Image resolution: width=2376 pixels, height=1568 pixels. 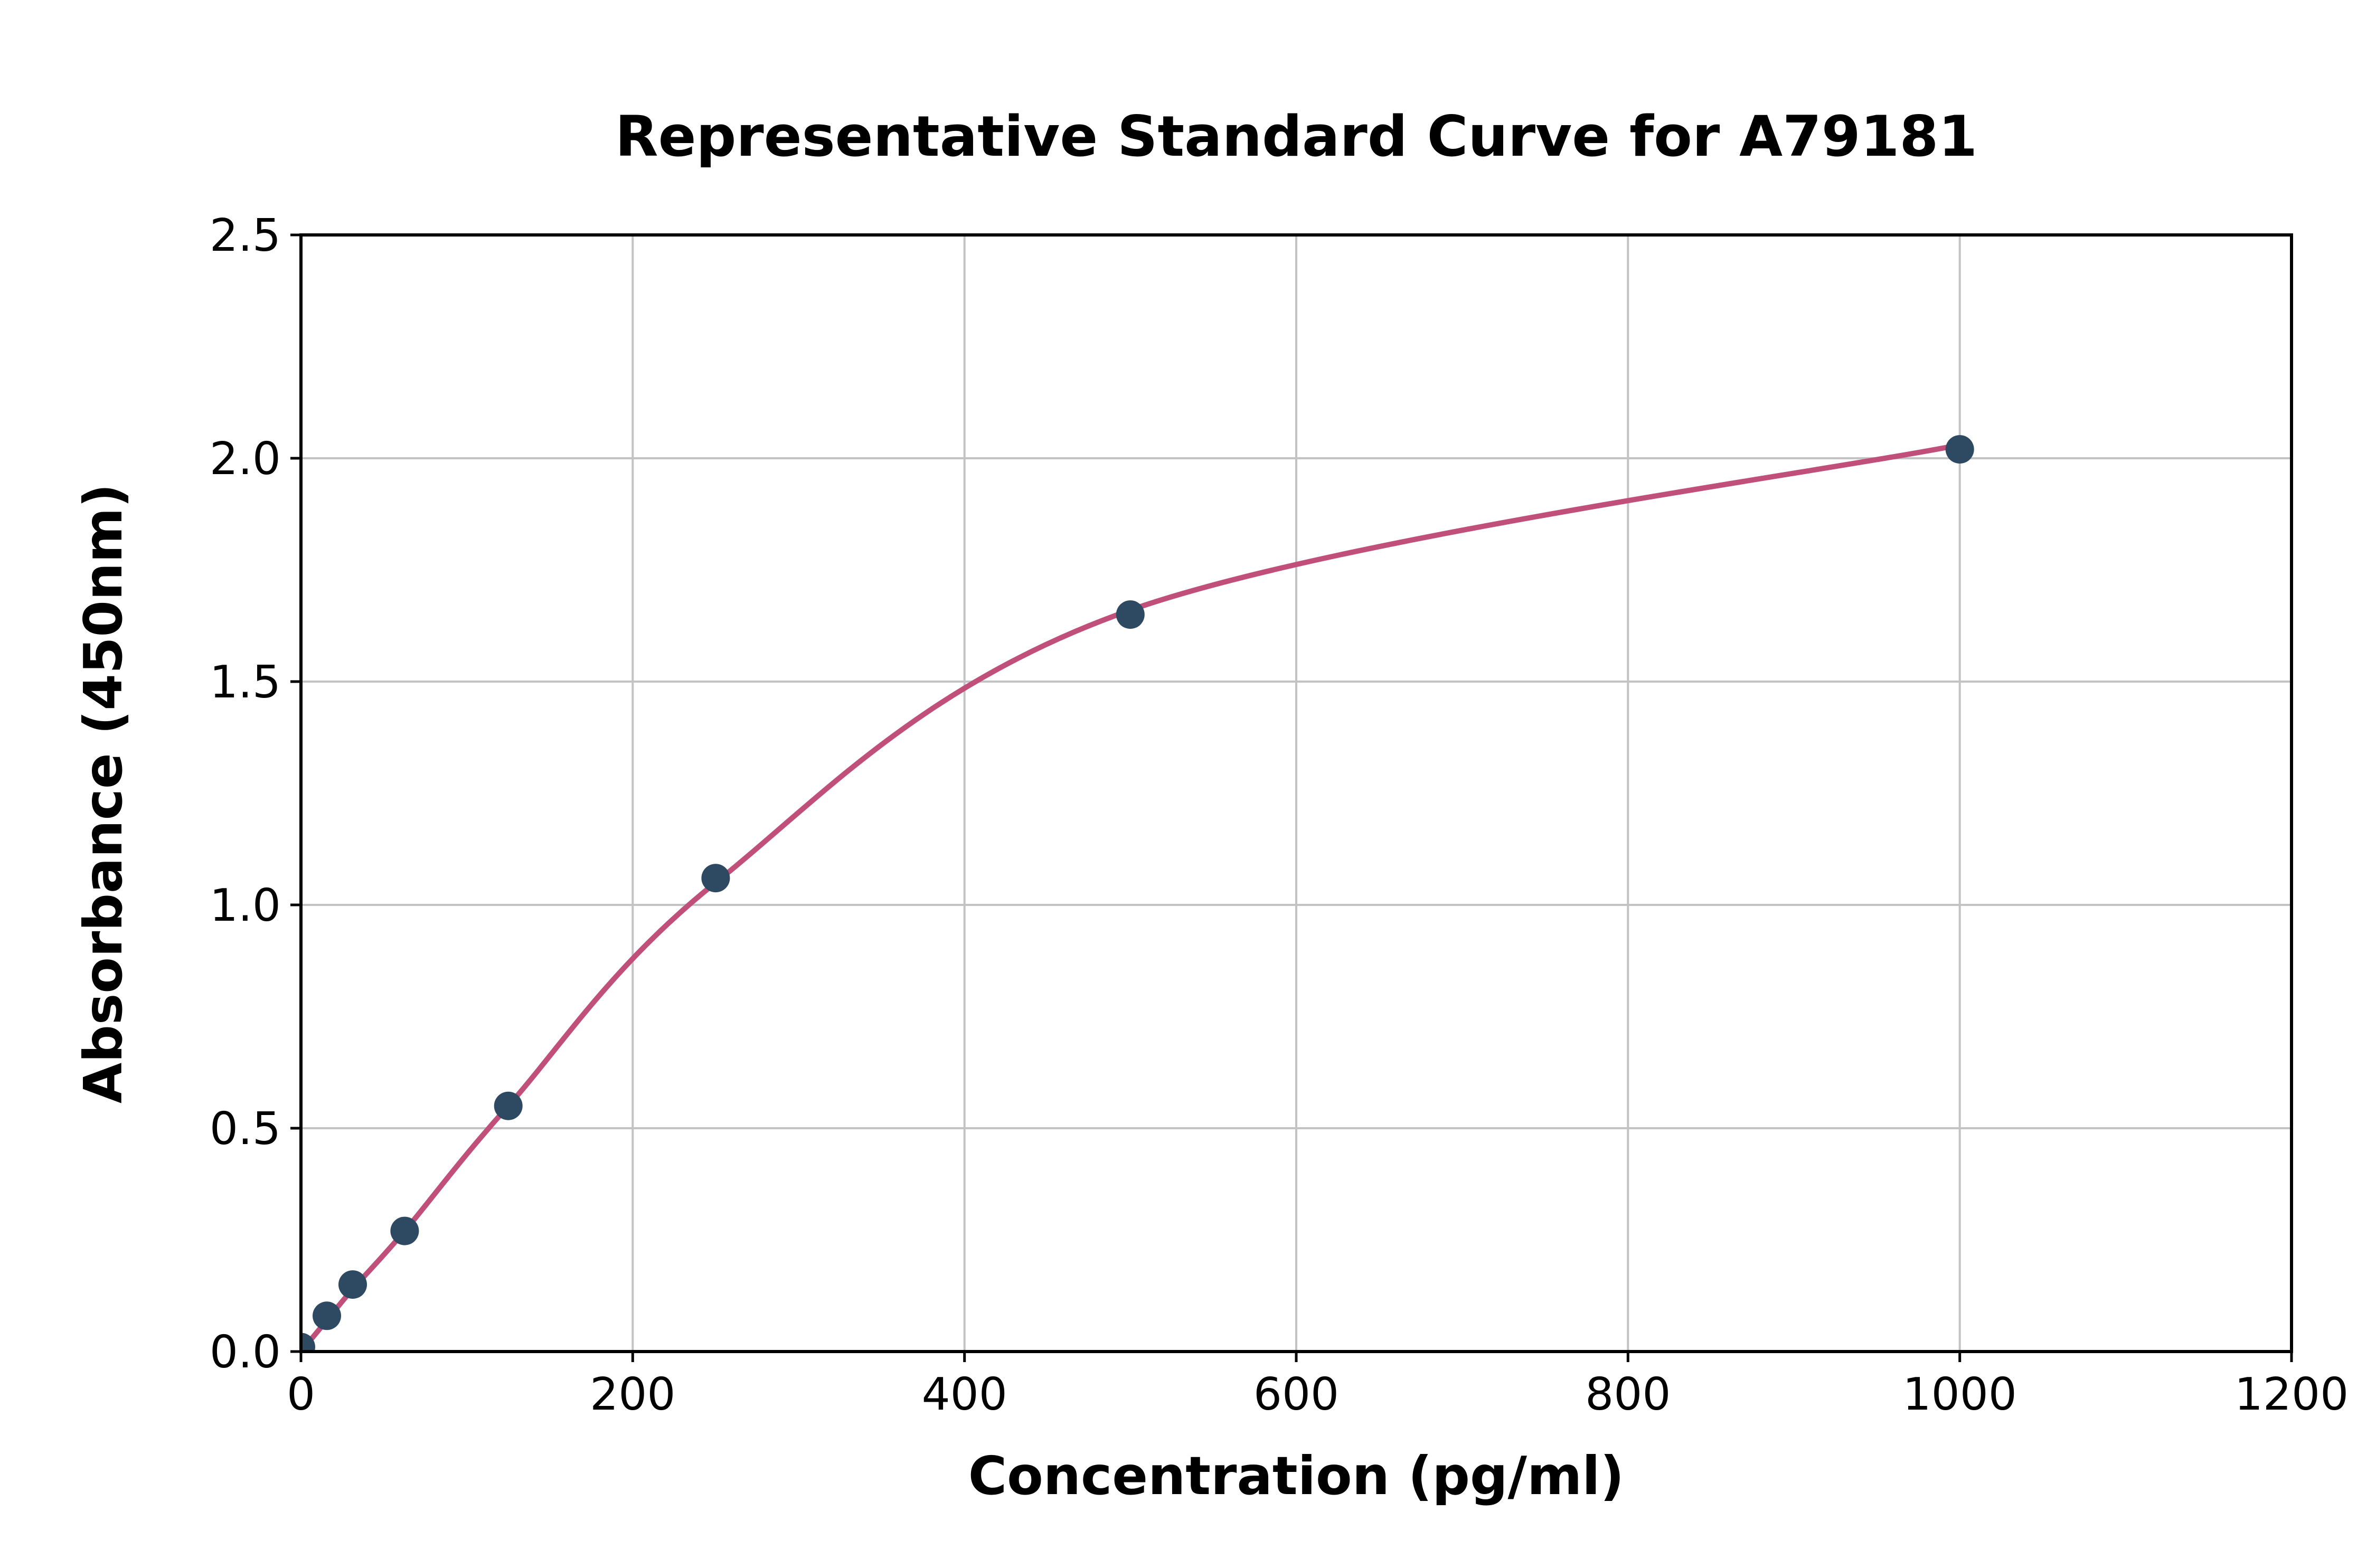 I want to click on y-tick-label: 2.0, so click(x=246, y=459).